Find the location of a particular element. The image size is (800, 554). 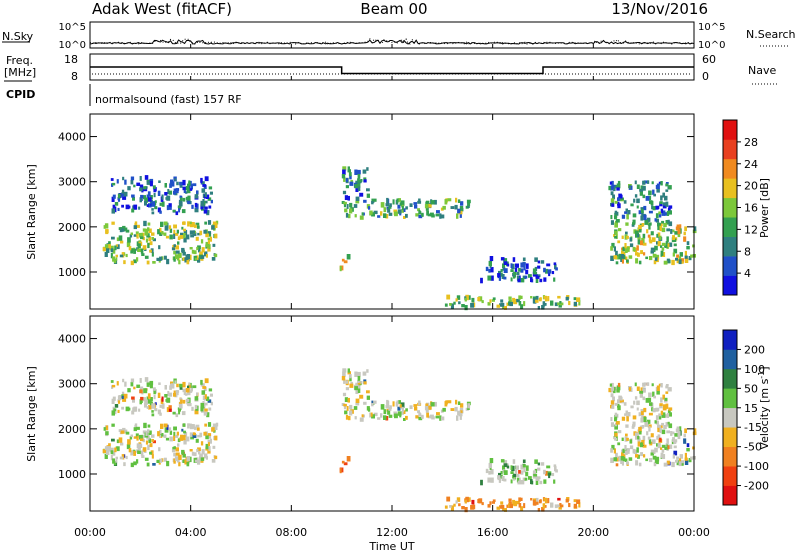

freq-trace is located at coordinates (392, 70).